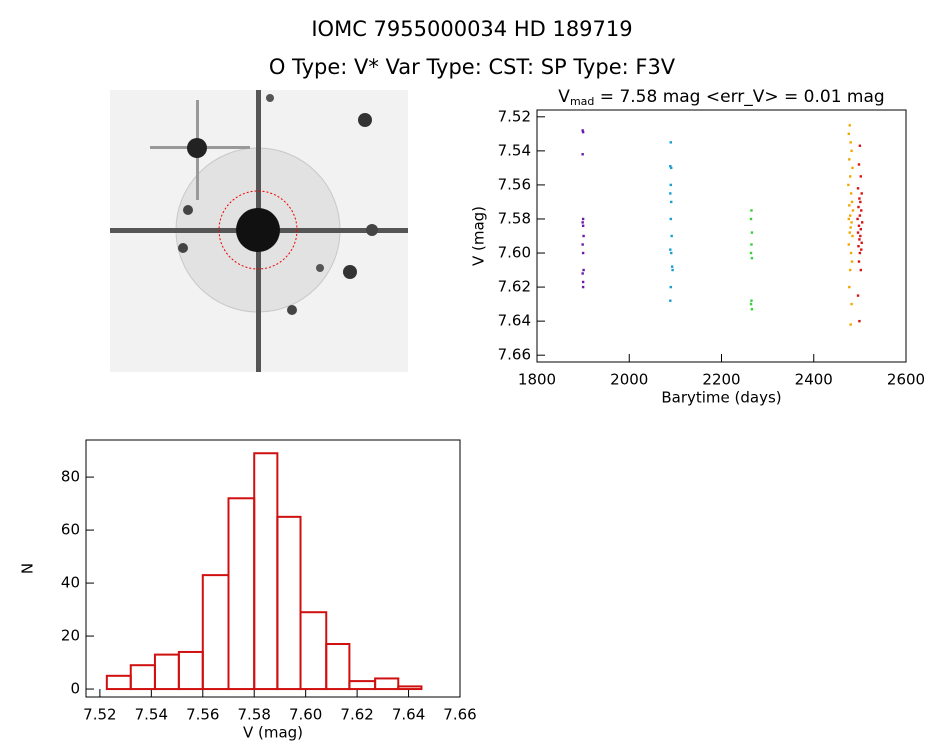 Image resolution: width=944 pixels, height=747 pixels. I want to click on y-tick-label: 7.64, so click(514, 321).